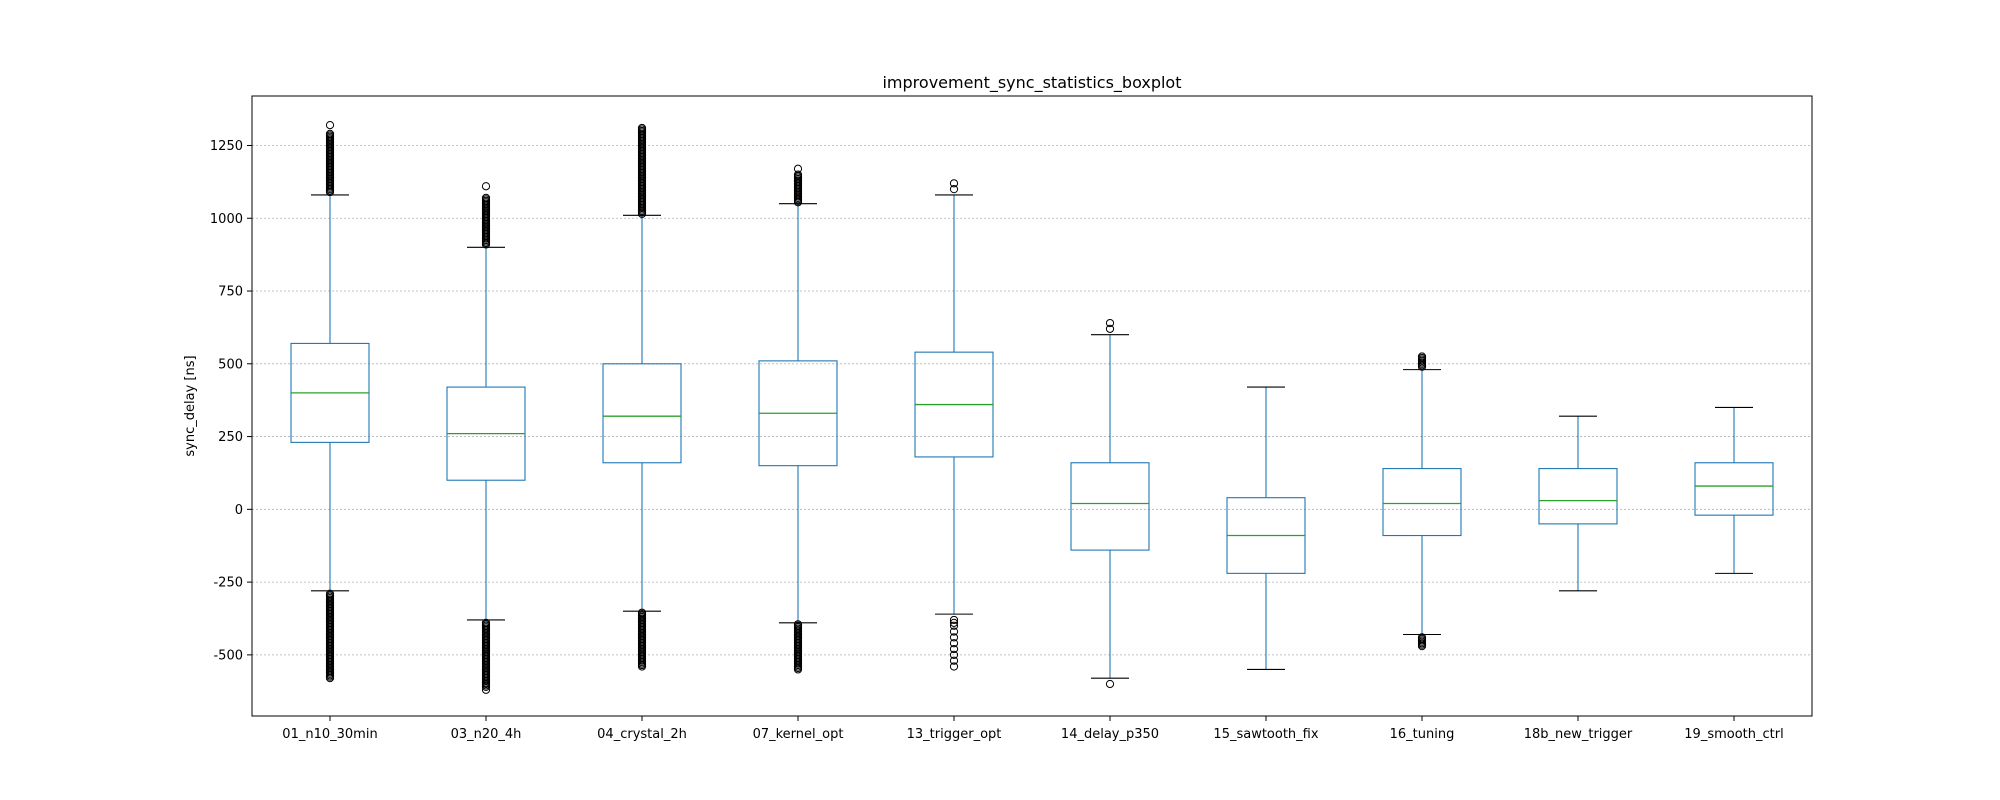 The width and height of the screenshot is (2000, 800). I want to click on y-tick-label: 0, so click(239, 510).